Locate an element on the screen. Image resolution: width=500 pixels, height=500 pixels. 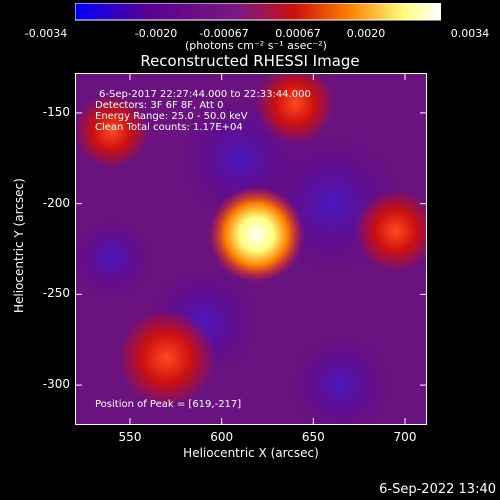
colorbar-gradient is located at coordinates (258, 11).